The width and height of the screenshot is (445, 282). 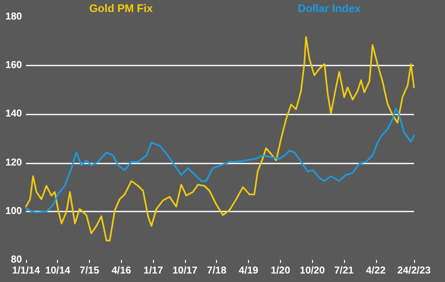 What do you see at coordinates (58, 271) in the screenshot?
I see `x-tick-label: 10/14` at bounding box center [58, 271].